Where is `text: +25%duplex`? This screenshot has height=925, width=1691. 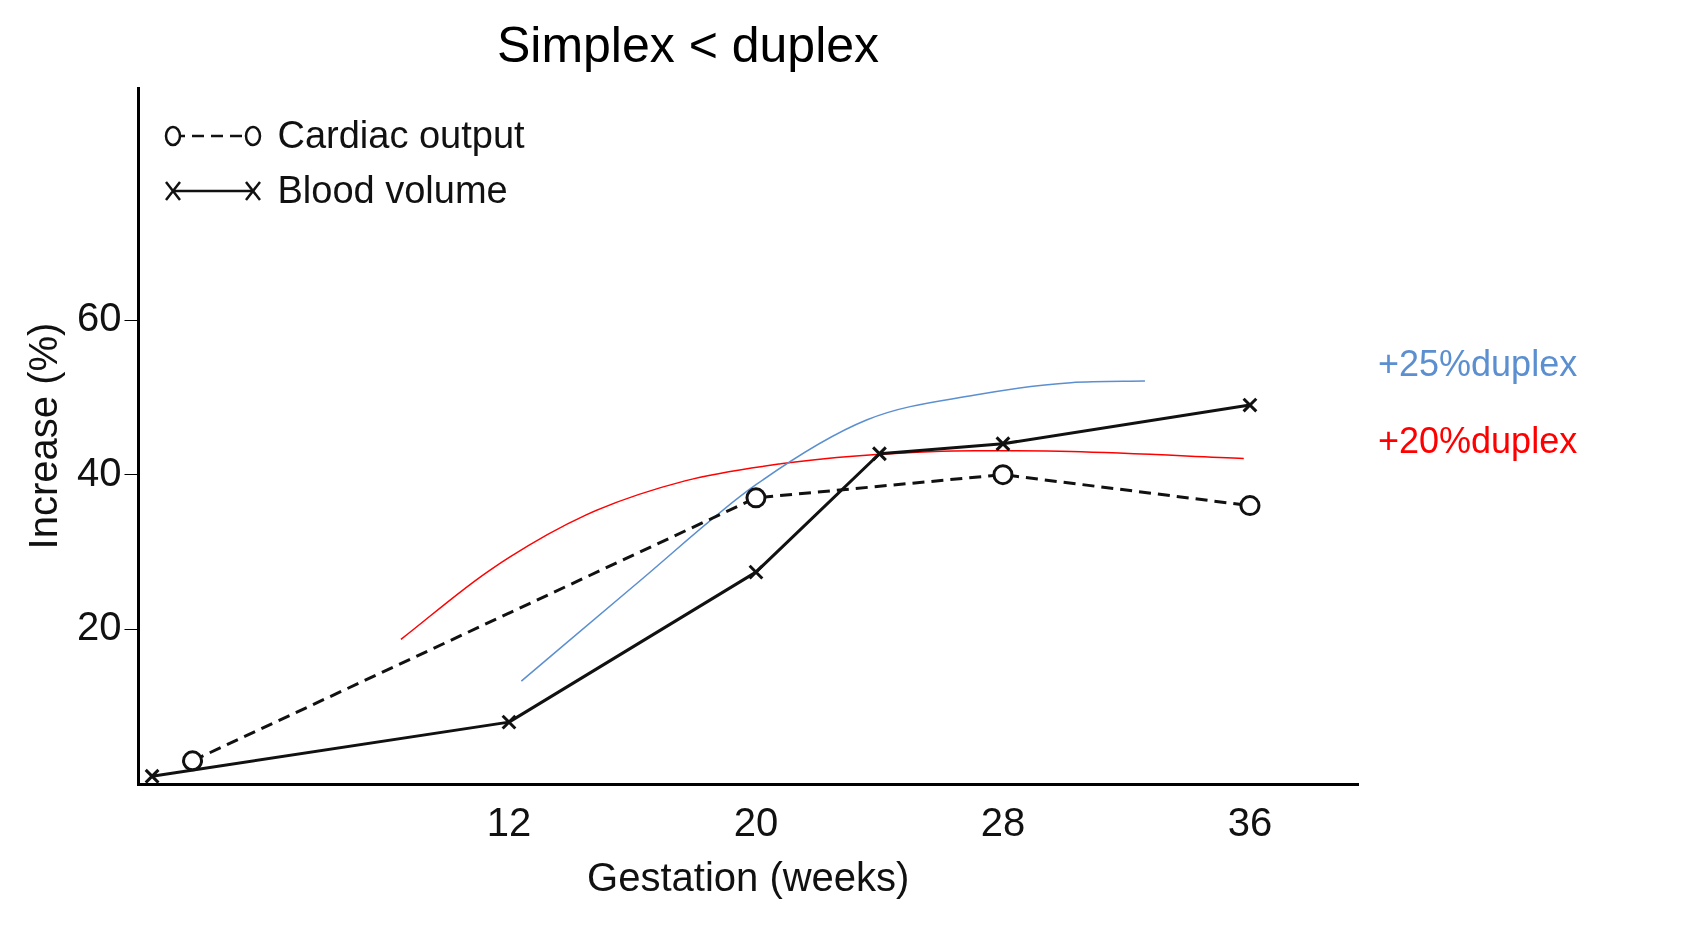 text: +25%duplex is located at coordinates (1478, 364).